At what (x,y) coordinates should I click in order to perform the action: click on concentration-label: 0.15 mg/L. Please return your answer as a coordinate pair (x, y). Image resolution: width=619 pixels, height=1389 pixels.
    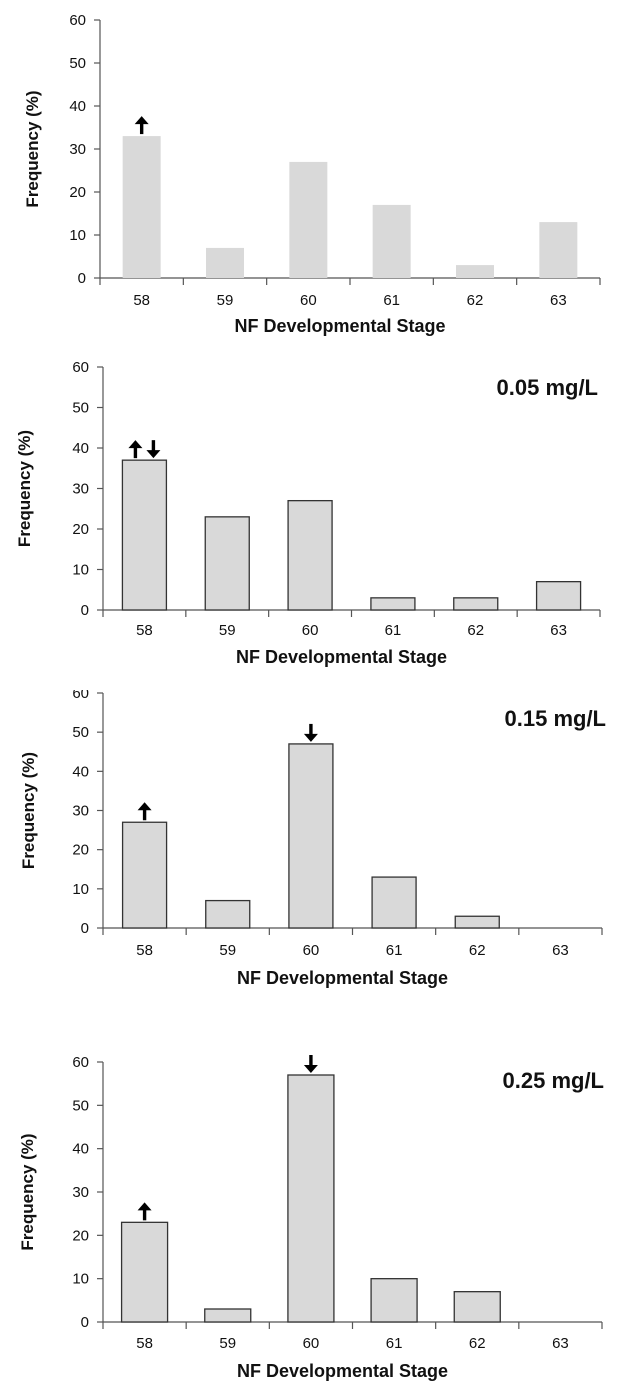
    Looking at the image, I should click on (555, 718).